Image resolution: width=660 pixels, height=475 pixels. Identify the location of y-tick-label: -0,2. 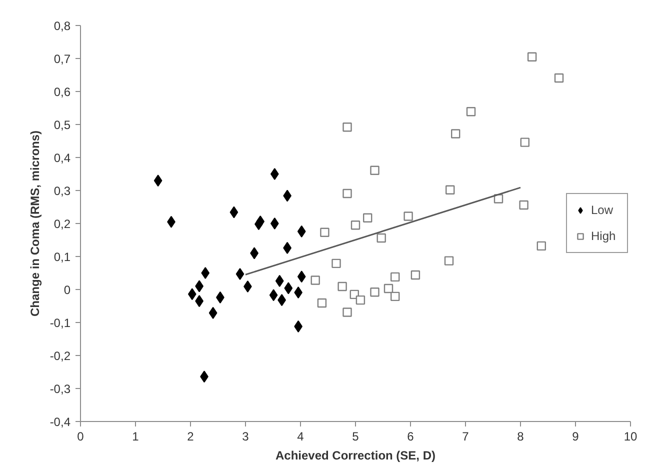
(60, 356).